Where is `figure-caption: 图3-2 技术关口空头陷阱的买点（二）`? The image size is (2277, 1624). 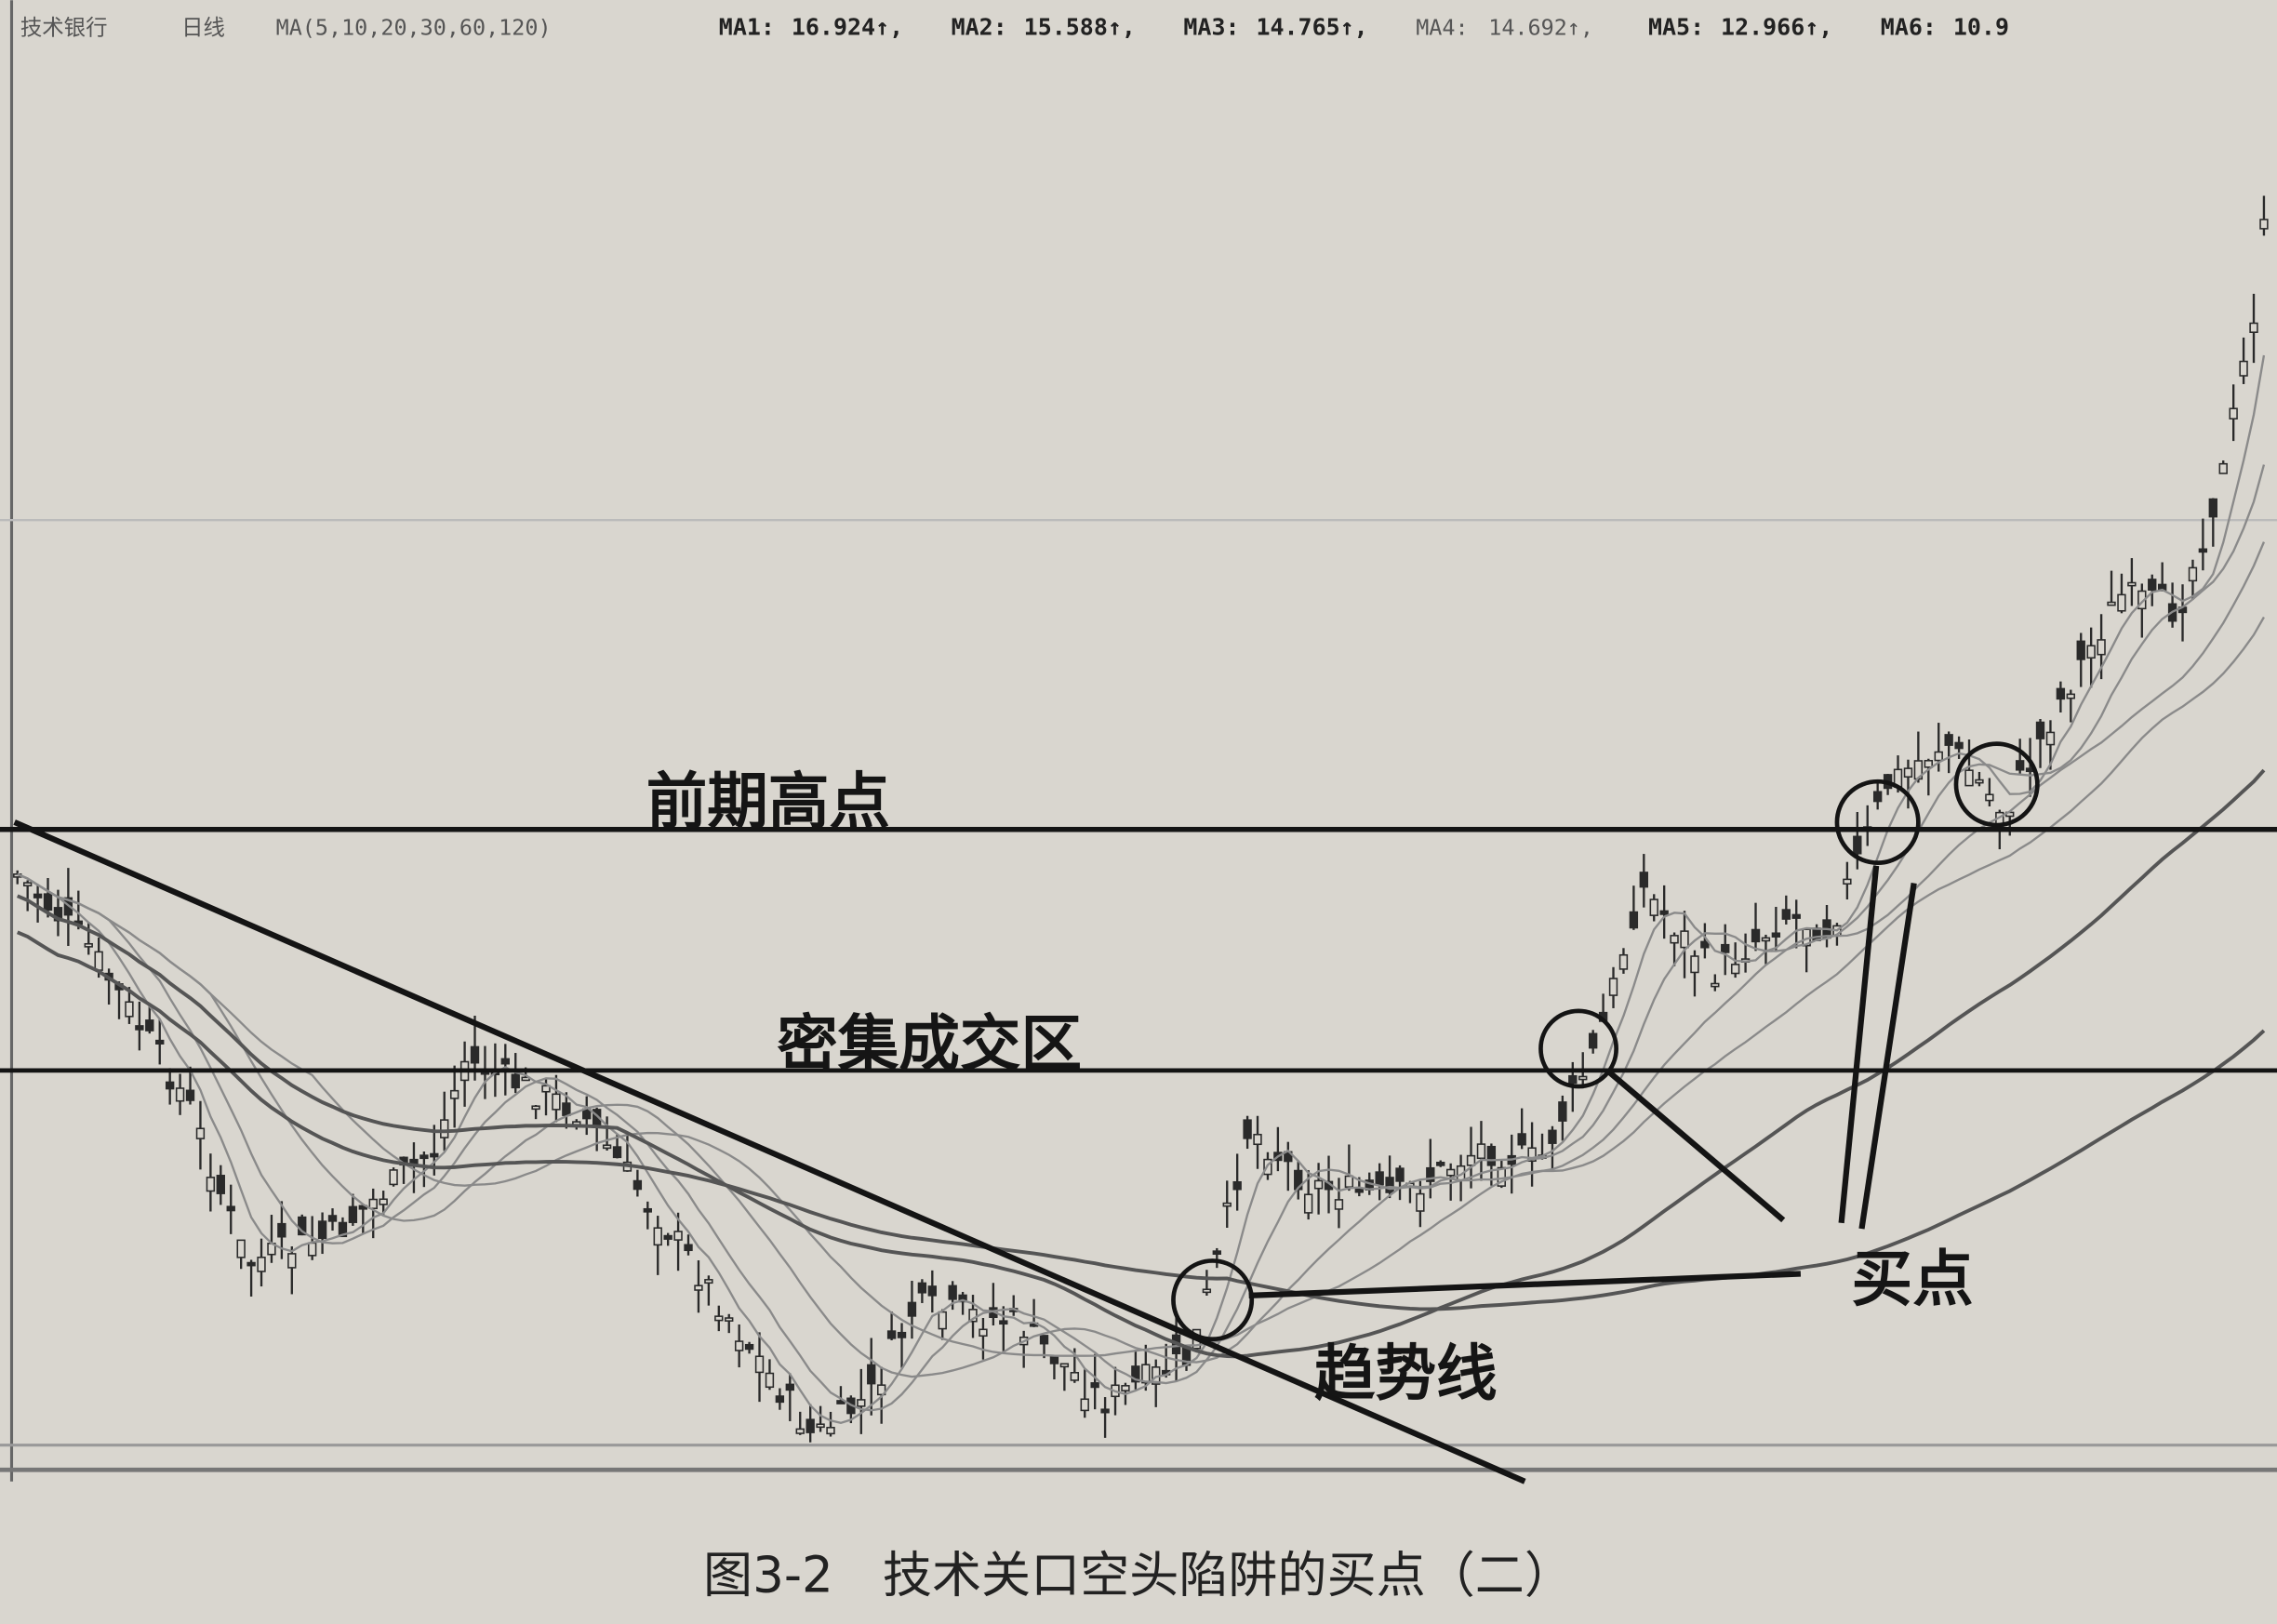 figure-caption: 图3-2 技术关口空头陷阱的买点（二） is located at coordinates (1138, 1575).